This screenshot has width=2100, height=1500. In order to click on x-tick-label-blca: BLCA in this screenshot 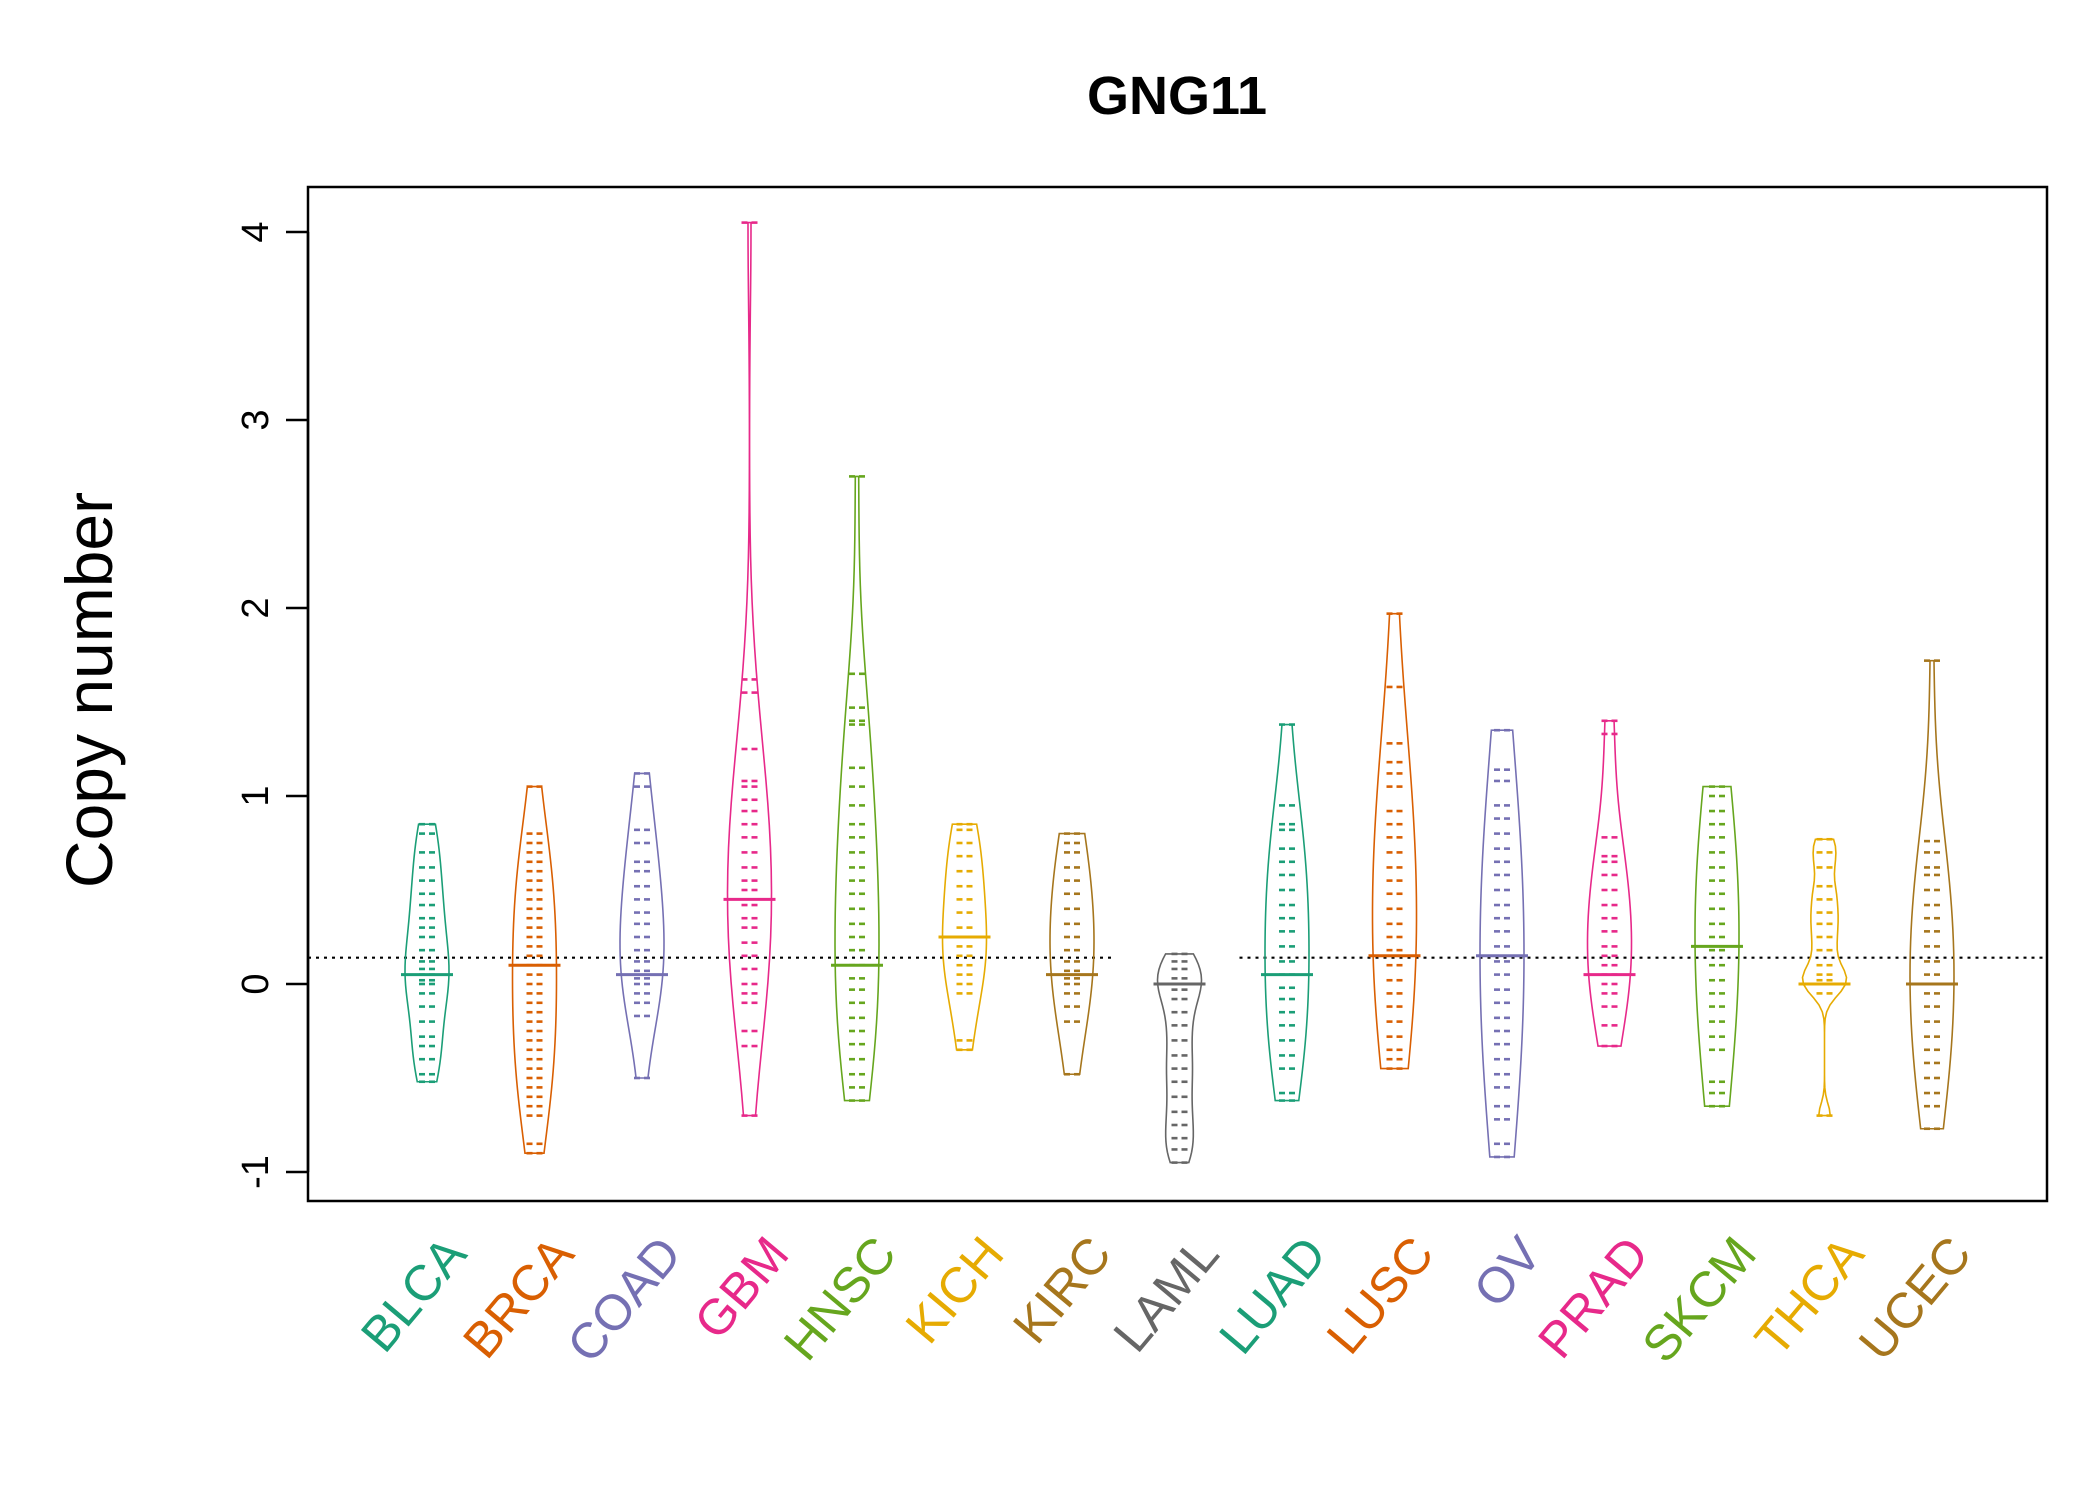, I will do `click(413, 1294)`.